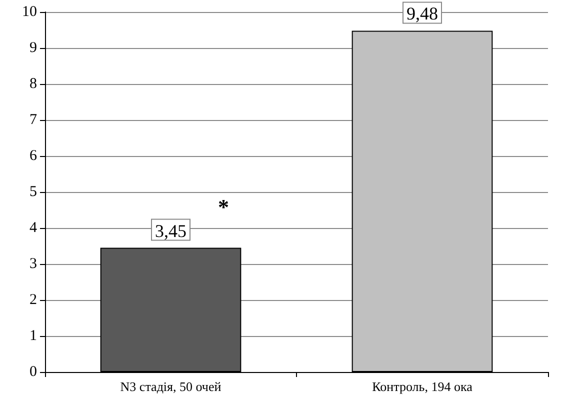 The width and height of the screenshot is (565, 400). I want to click on y-tick-label: 1, so click(33, 336).